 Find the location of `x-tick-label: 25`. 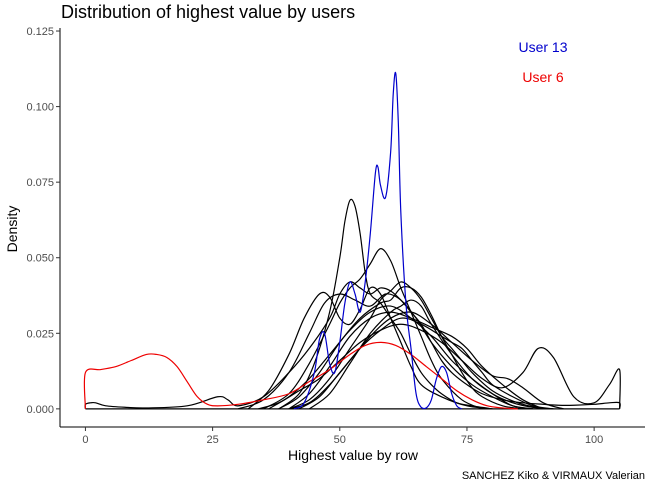

x-tick-label: 25 is located at coordinates (212, 440).